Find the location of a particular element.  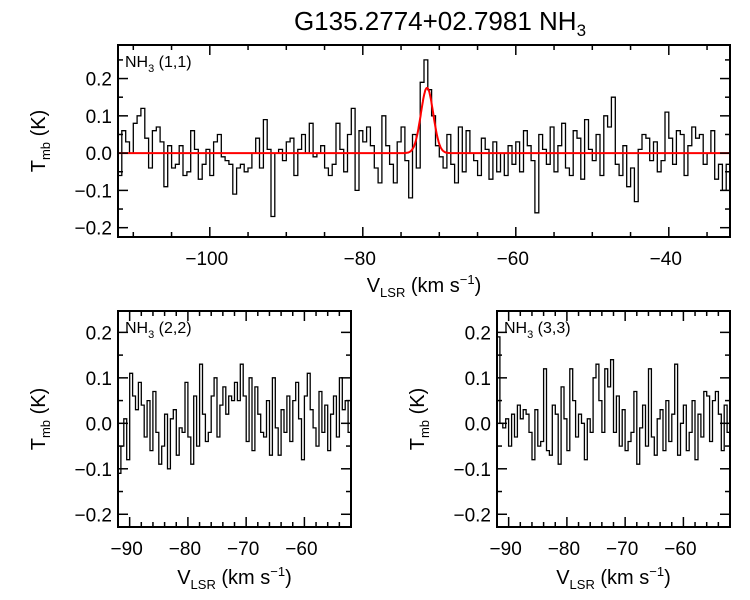

panel-label: NH3 (3,3) is located at coordinates (537, 330).